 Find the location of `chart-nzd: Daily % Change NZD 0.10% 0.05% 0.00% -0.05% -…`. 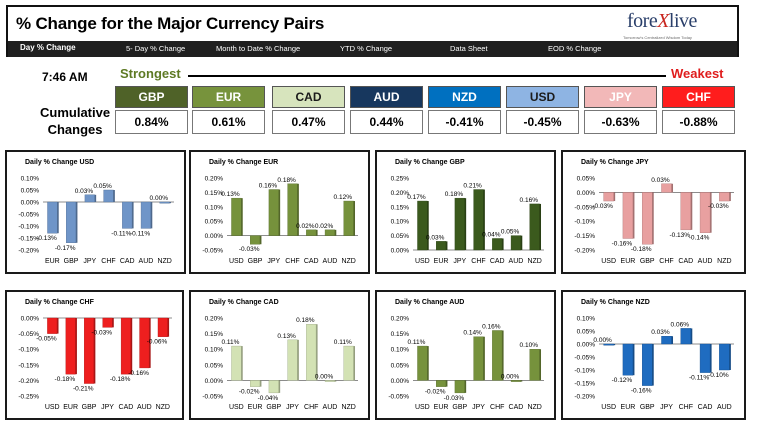

chart-nzd: Daily % Change NZD 0.10% 0.05% 0.00% -0.05% -… is located at coordinates (653, 355).